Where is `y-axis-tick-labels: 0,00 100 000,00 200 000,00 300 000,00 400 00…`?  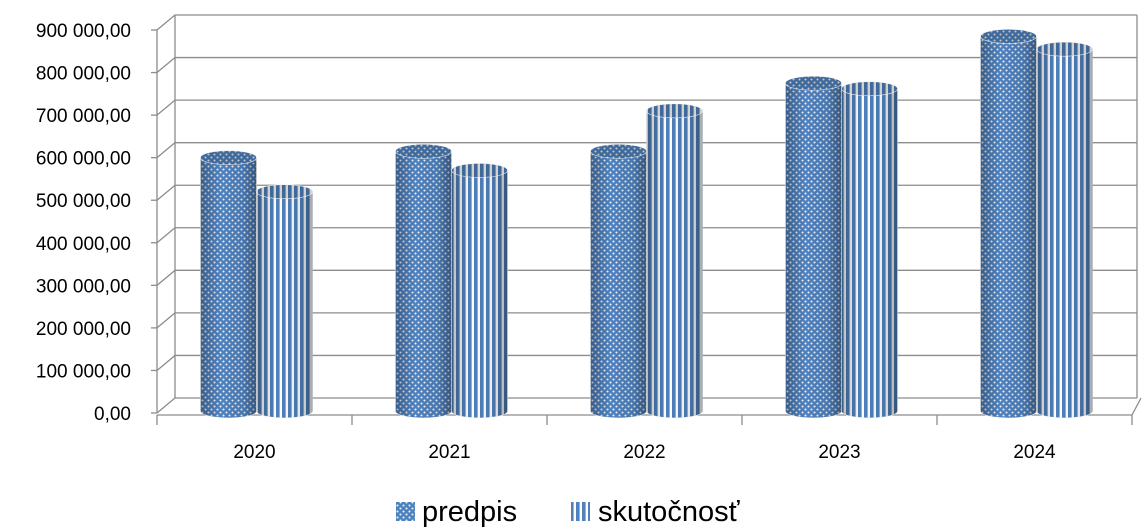 y-axis-tick-labels: 0,00 100 000,00 200 000,00 300 000,00 400 00… is located at coordinates (83, 223).